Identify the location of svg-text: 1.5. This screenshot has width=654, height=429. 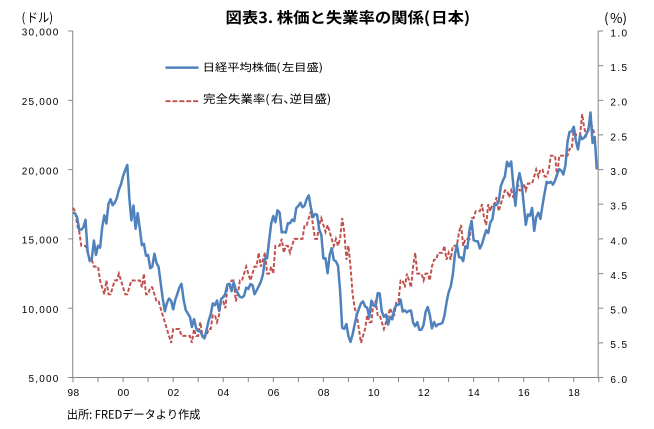
(619, 68).